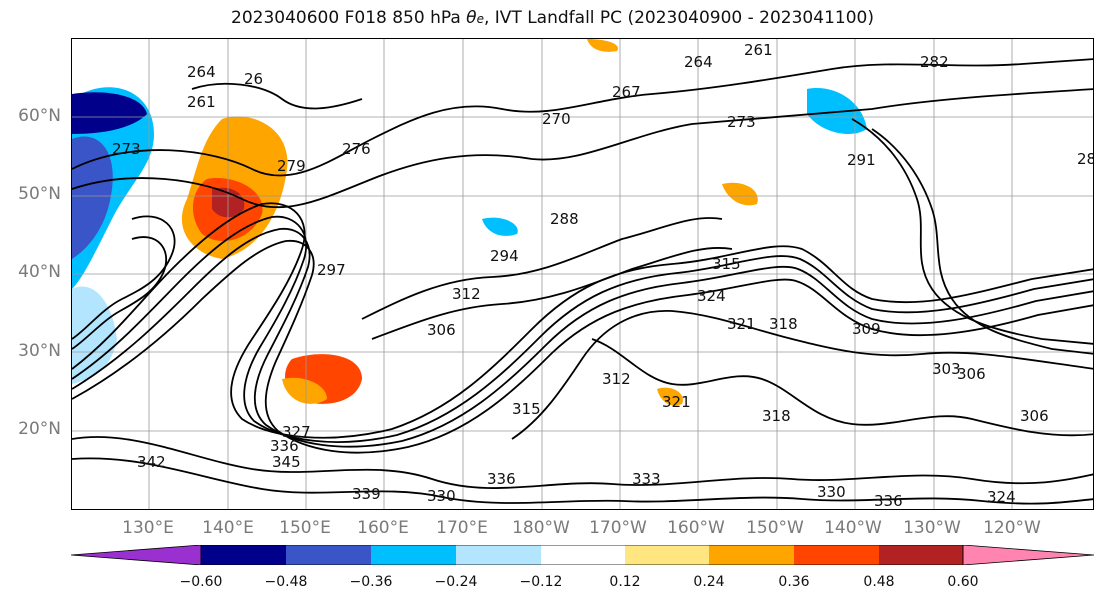  I want to click on contour-label: 279, so click(291, 166).